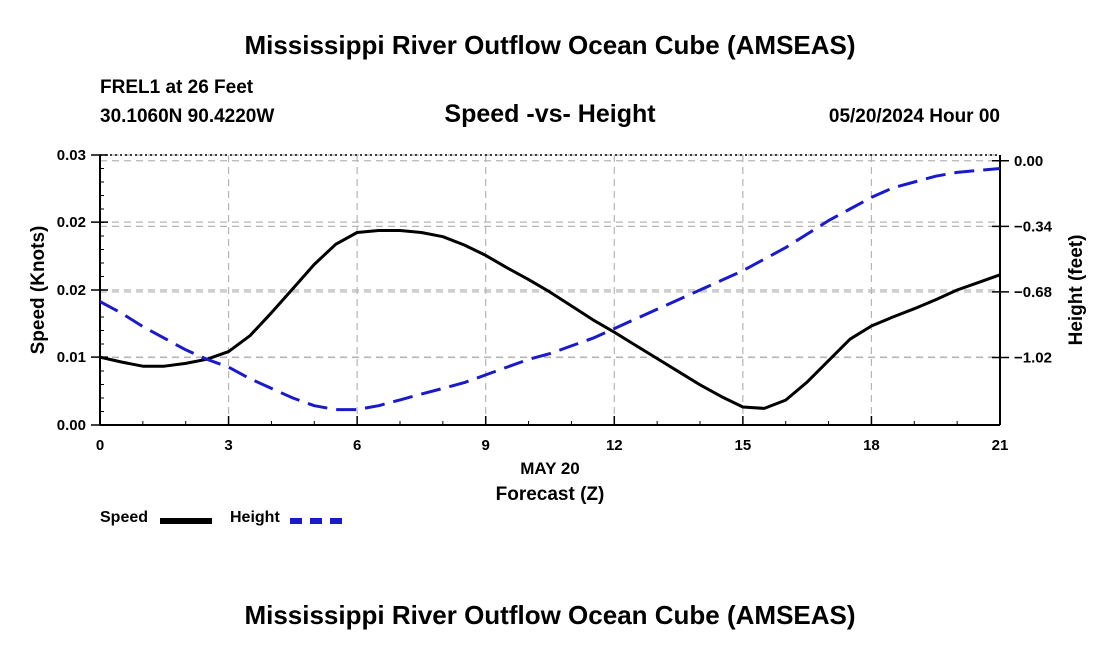  I want to click on x-tick-label-5: 15, so click(743, 445).